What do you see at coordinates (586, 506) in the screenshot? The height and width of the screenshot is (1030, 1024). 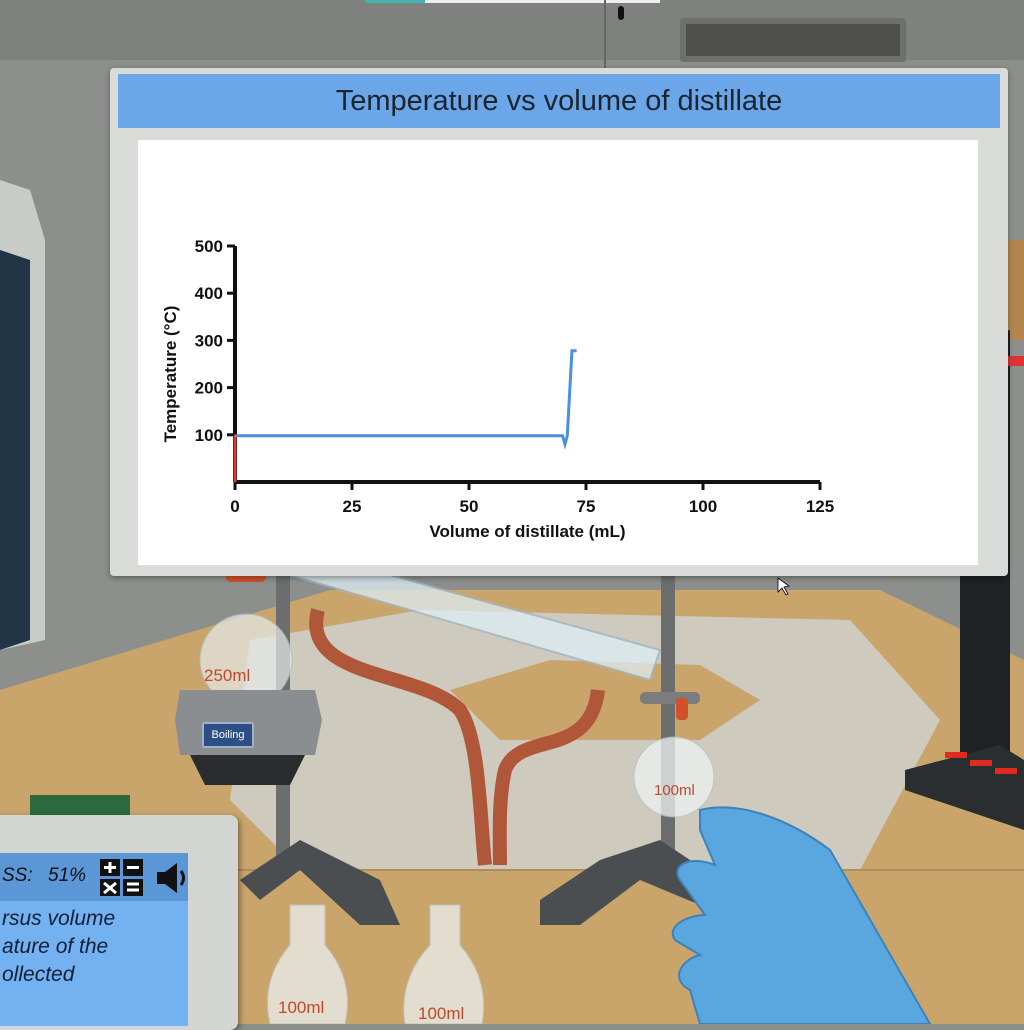 I see `x-tick-label: 75` at bounding box center [586, 506].